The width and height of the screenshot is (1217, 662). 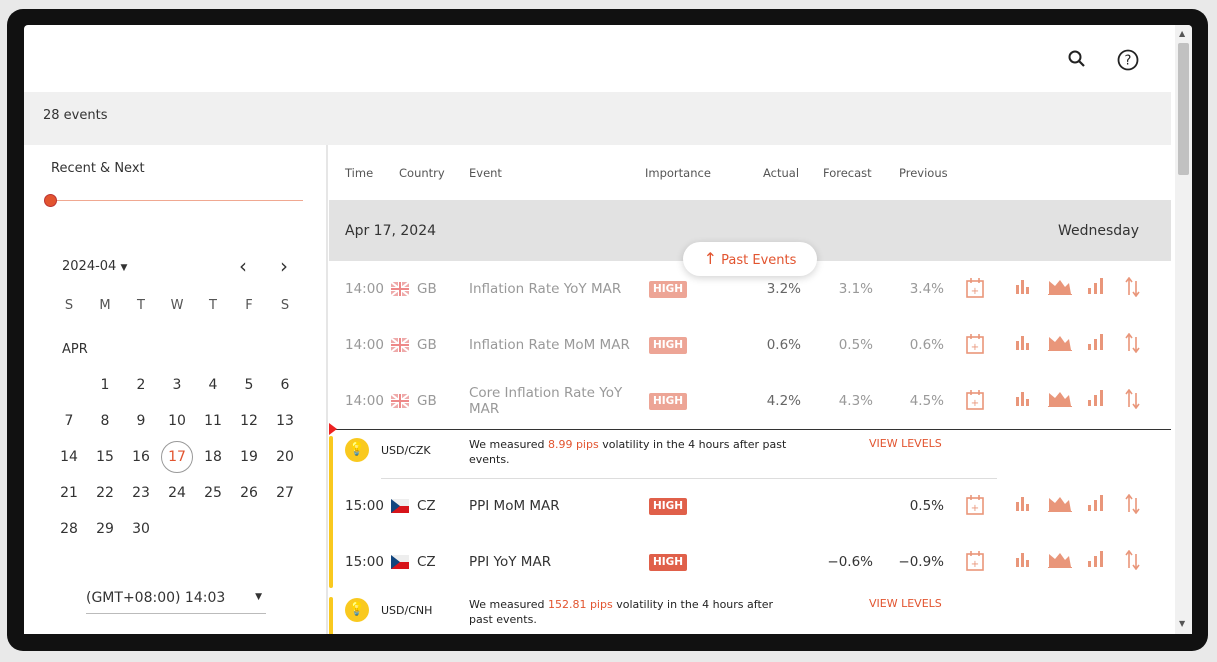 What do you see at coordinates (213, 457) in the screenshot?
I see `calendar-day: 18` at bounding box center [213, 457].